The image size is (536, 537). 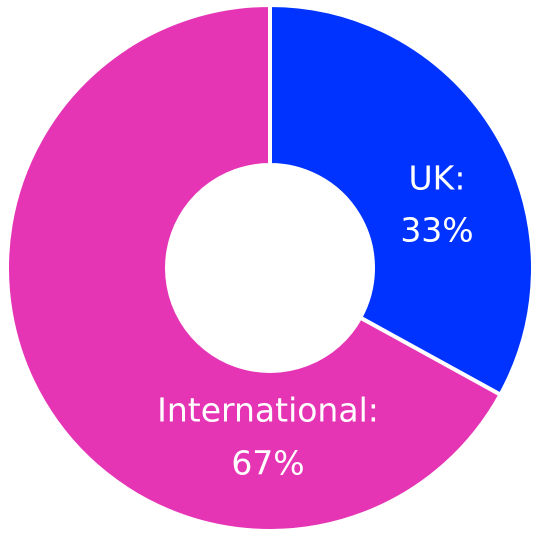 I want to click on slice-value-label: 67%, so click(x=267, y=463).